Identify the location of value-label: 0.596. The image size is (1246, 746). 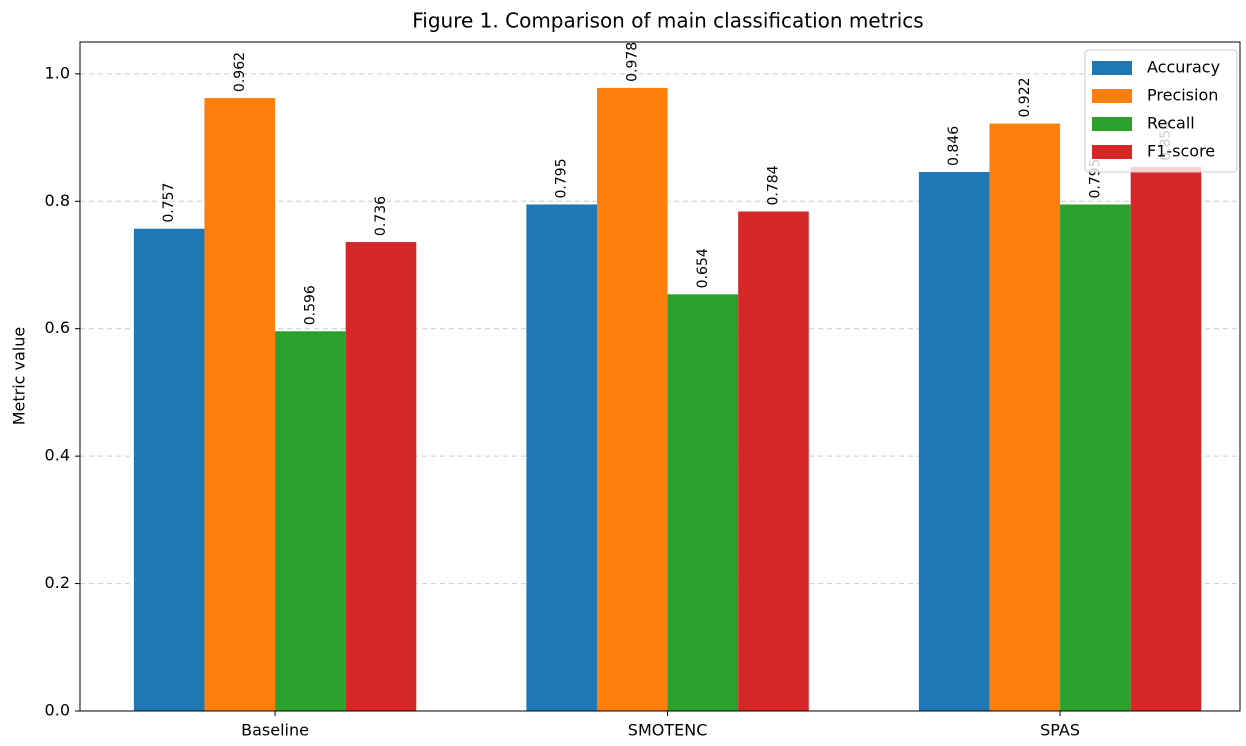
(310, 305).